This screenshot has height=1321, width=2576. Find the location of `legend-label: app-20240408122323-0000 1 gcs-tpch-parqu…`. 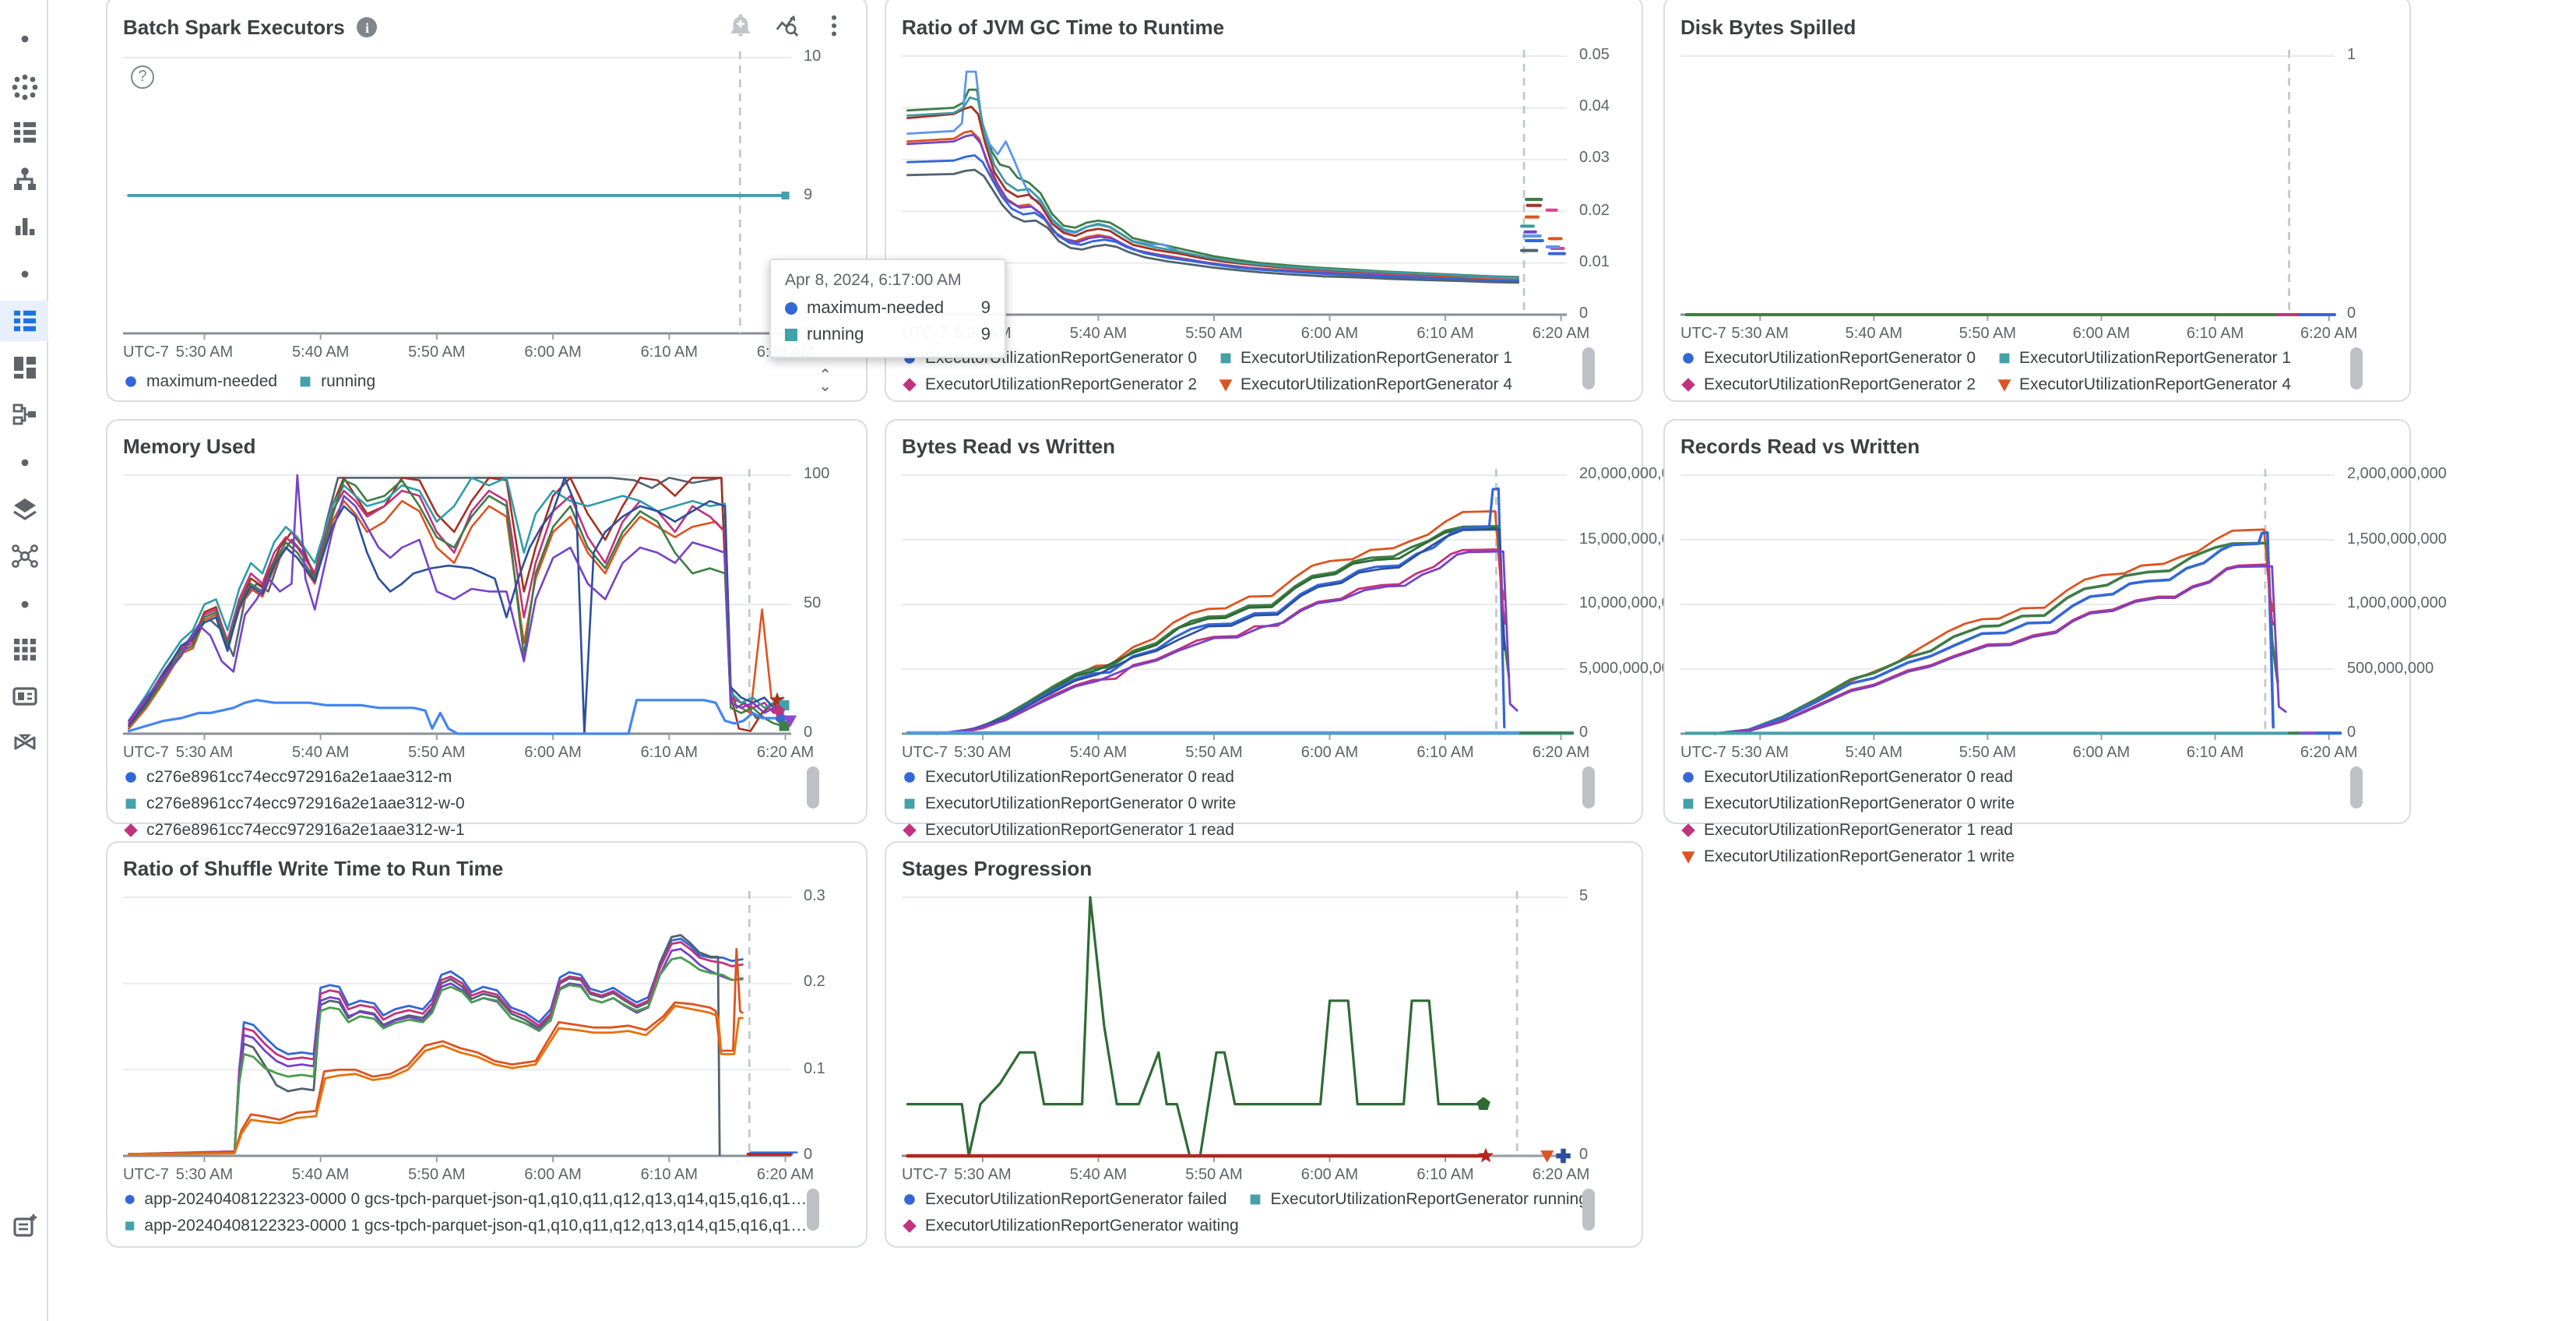

legend-label: app-20240408122323-0000 1 gcs-tpch-parqu… is located at coordinates (478, 1226).